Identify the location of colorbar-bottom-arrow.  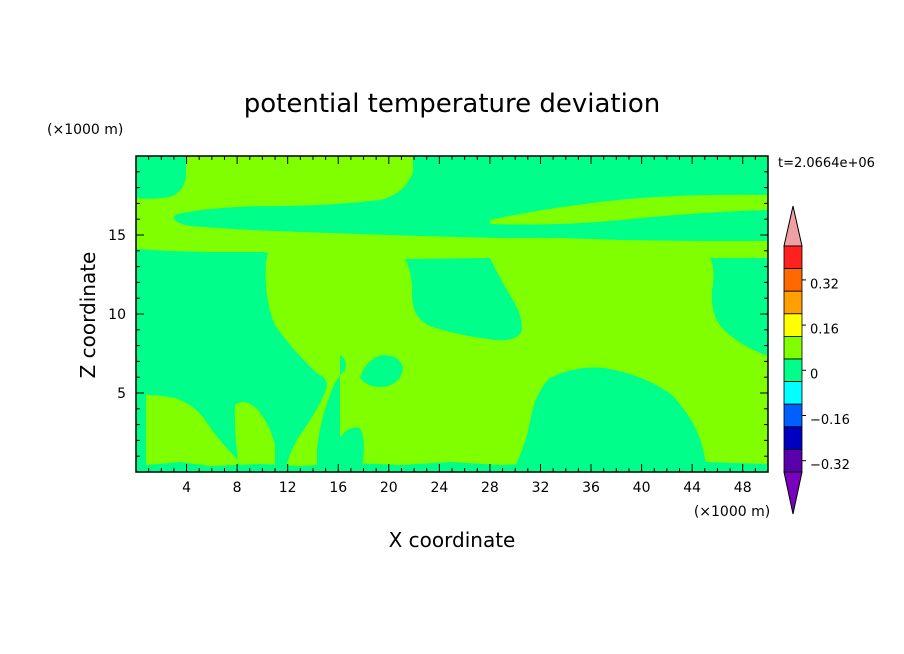
(793, 493).